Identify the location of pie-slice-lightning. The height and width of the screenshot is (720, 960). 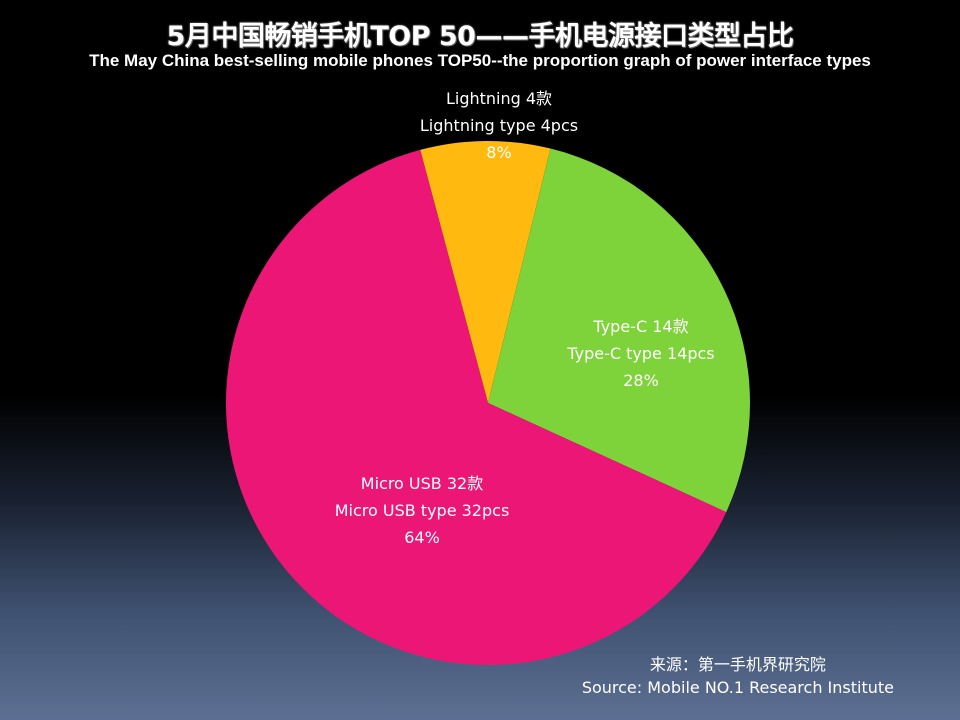
(485, 272).